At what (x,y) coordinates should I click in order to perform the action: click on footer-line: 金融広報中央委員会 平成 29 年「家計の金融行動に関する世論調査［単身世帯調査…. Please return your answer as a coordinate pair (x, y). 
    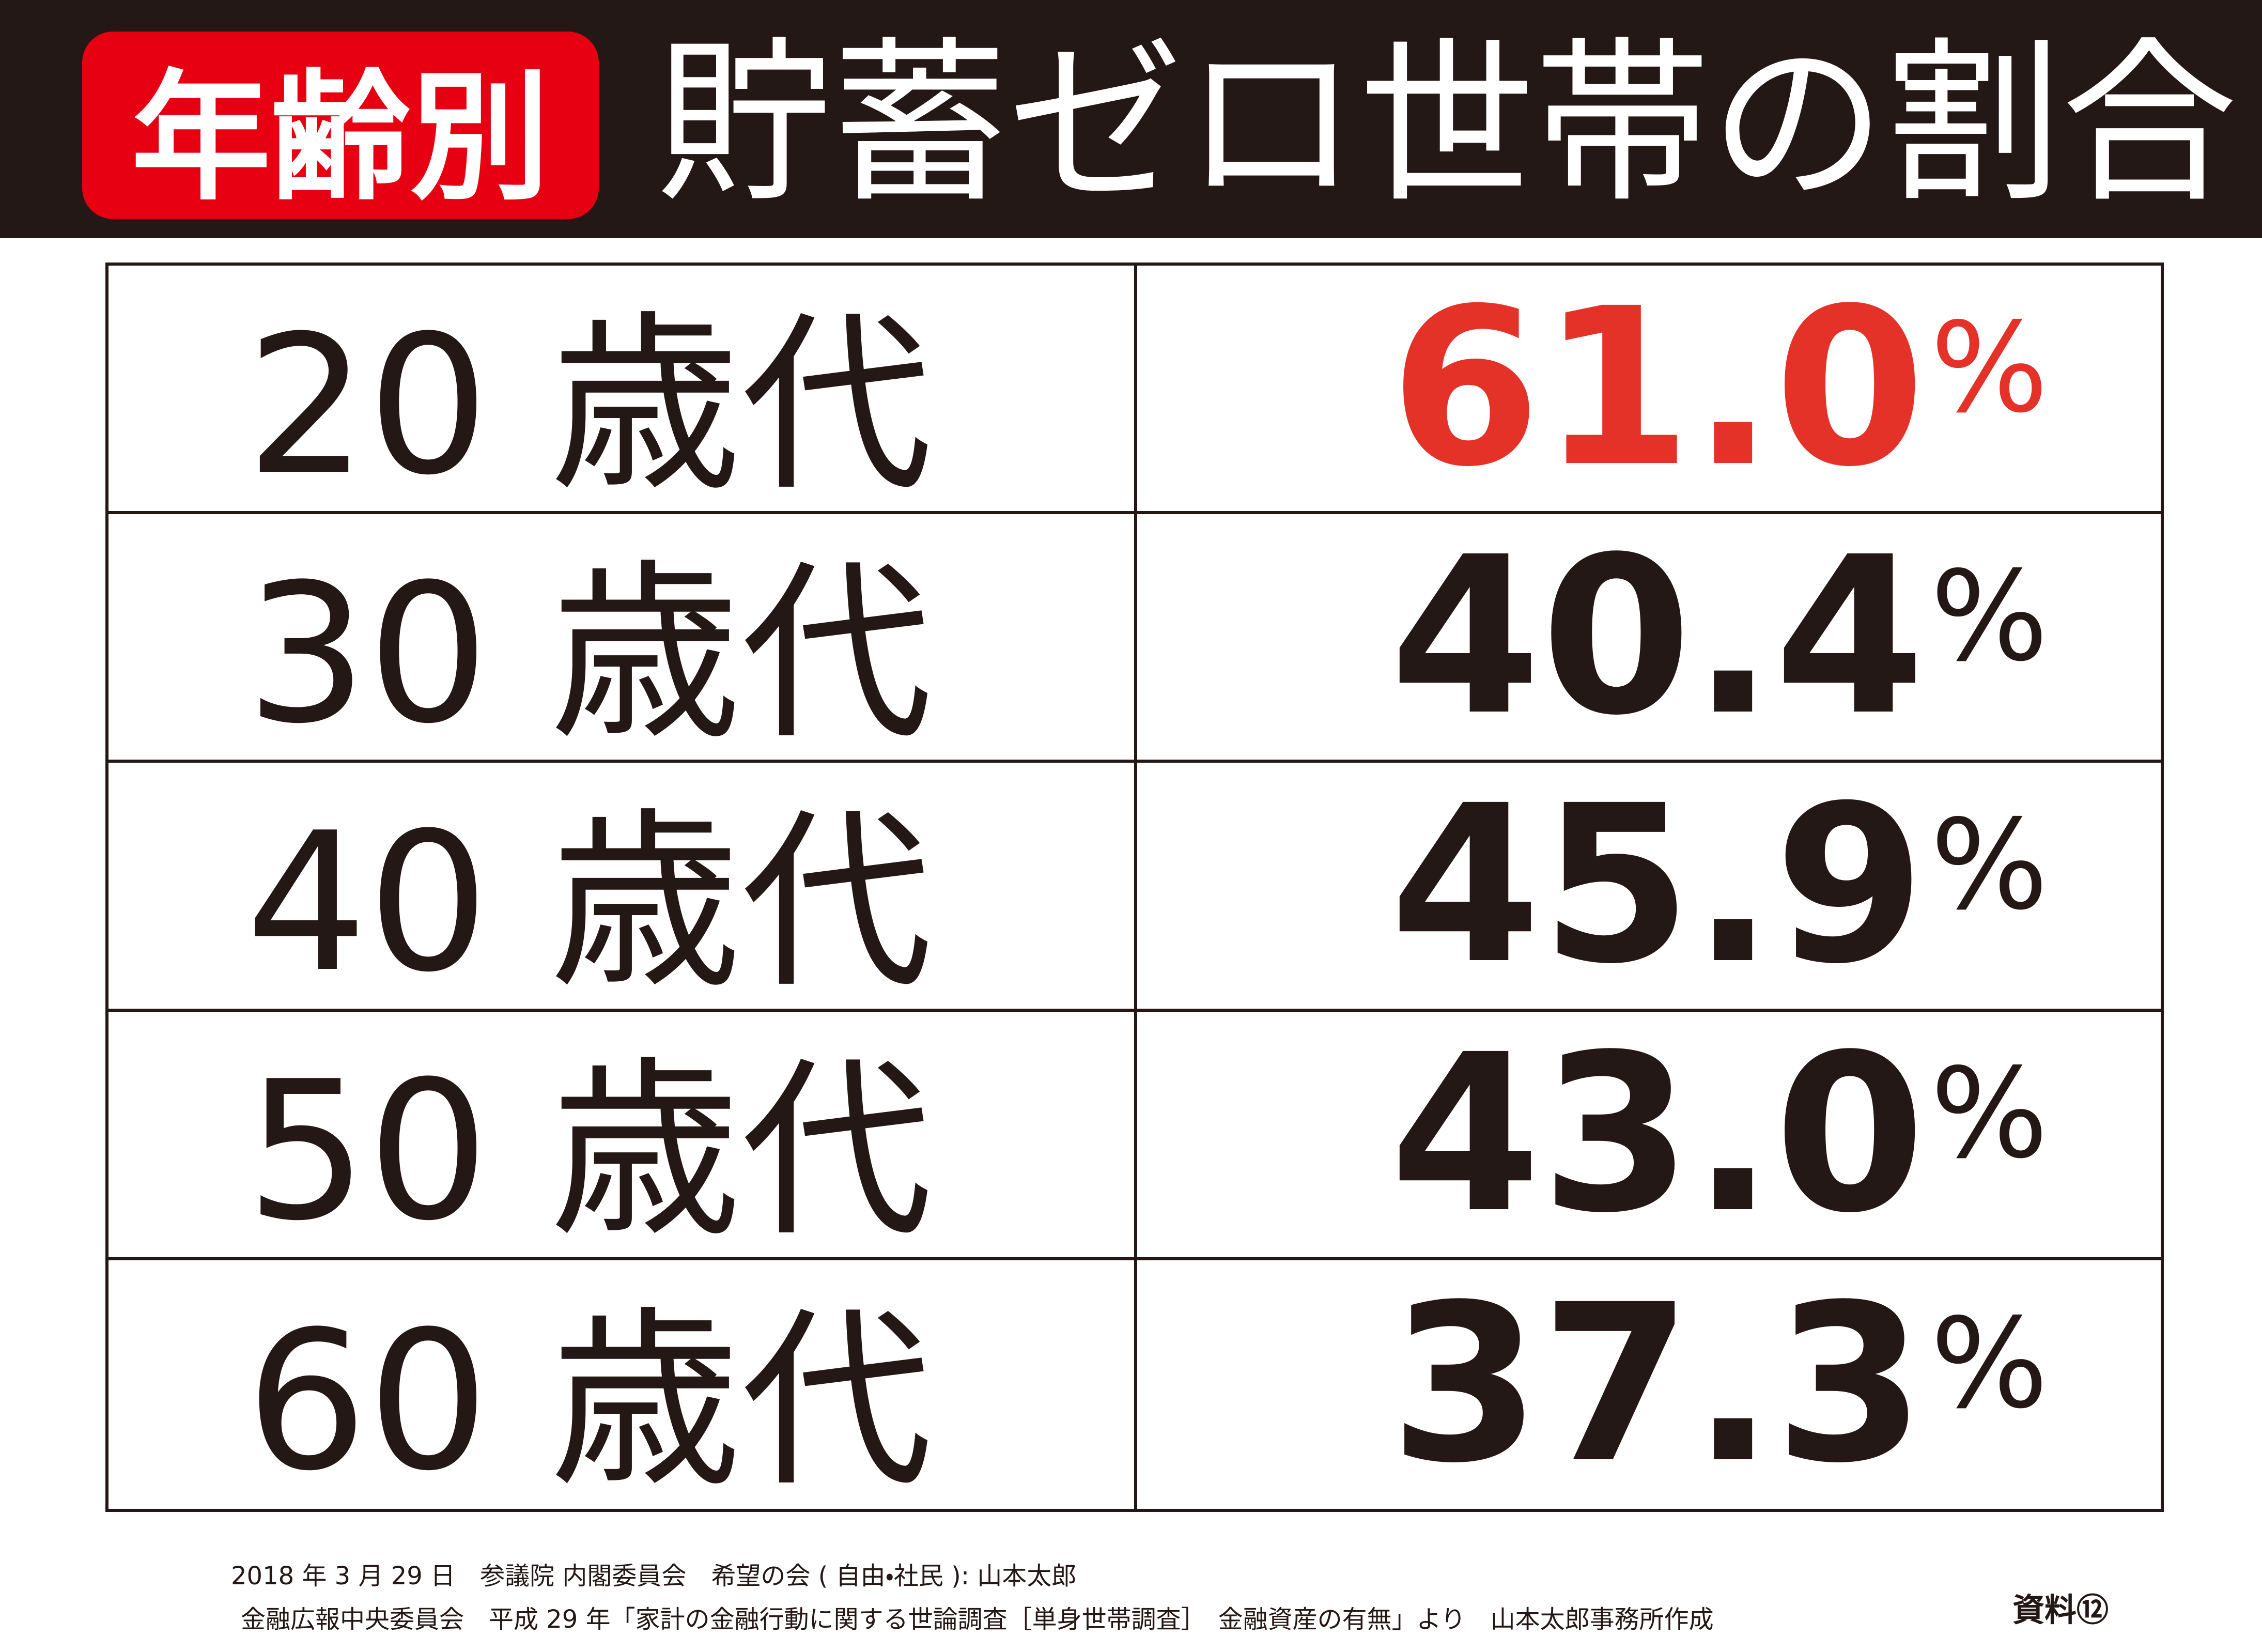
    Looking at the image, I should click on (977, 1619).